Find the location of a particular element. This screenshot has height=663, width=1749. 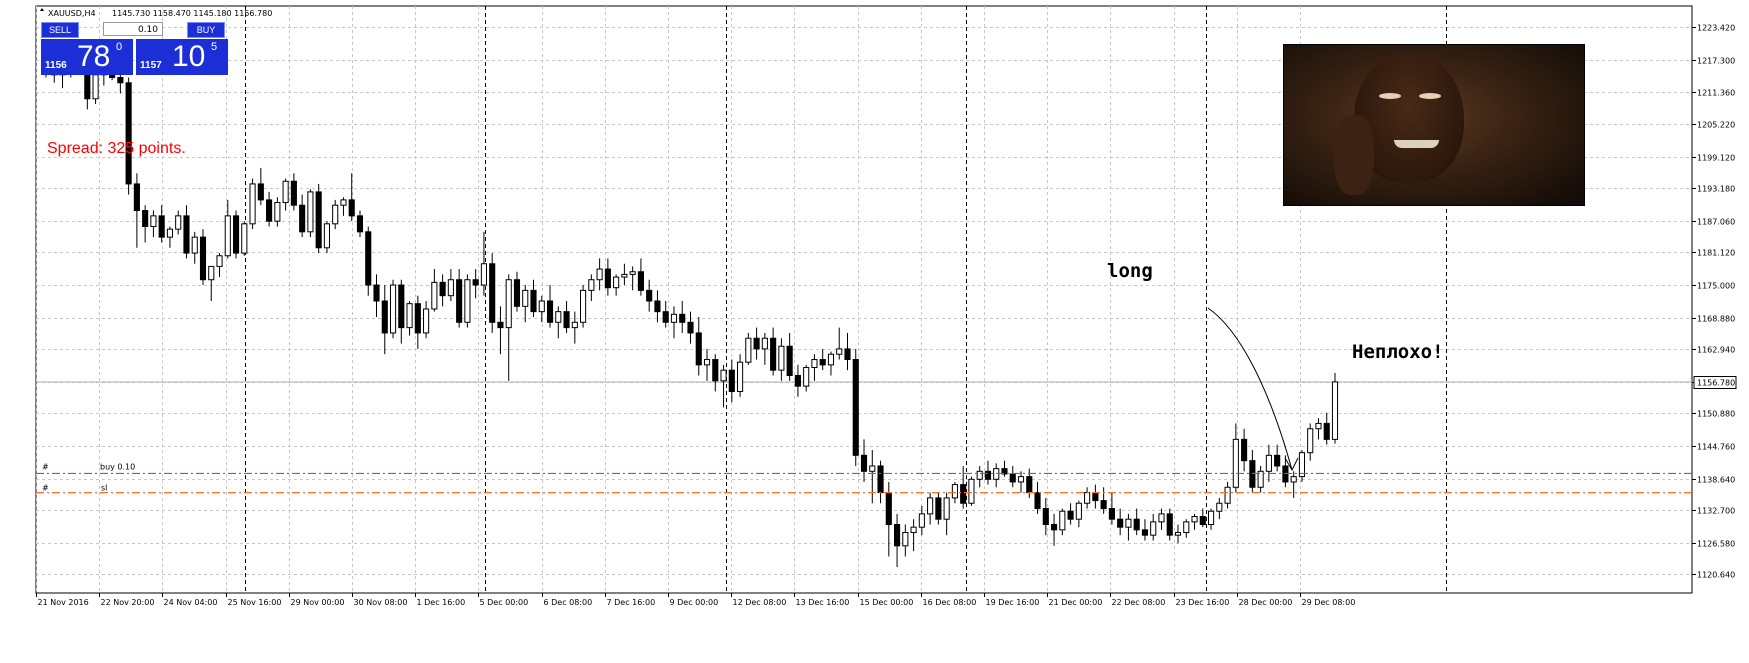

buy-price-box: 1157 10 5 is located at coordinates (182, 57).